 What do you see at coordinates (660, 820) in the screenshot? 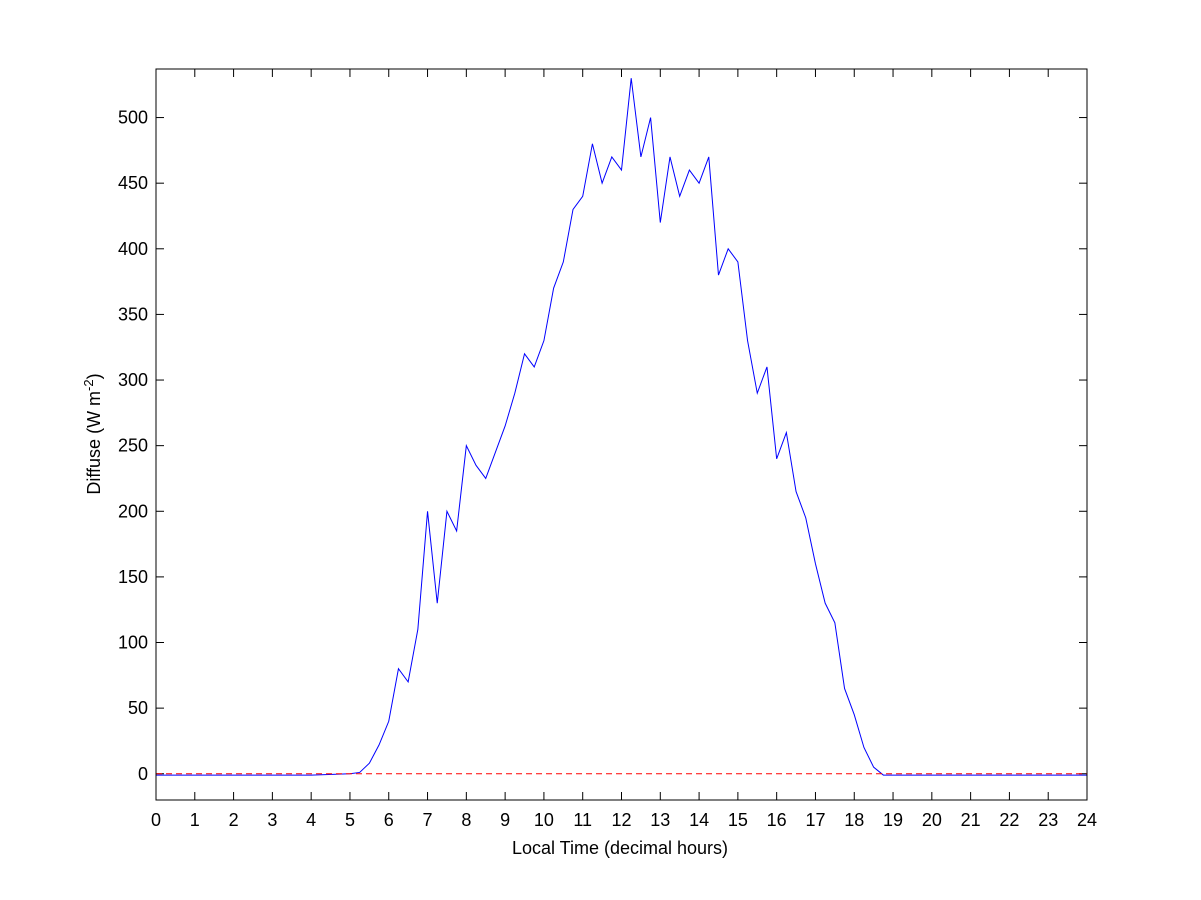
I see `x-tick-label: 13` at bounding box center [660, 820].